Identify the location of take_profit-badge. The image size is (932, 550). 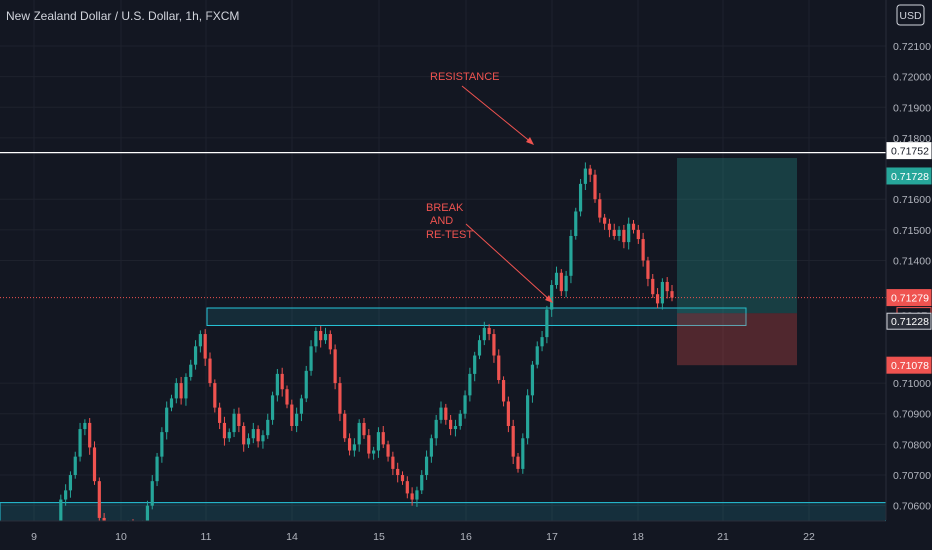
(909, 176).